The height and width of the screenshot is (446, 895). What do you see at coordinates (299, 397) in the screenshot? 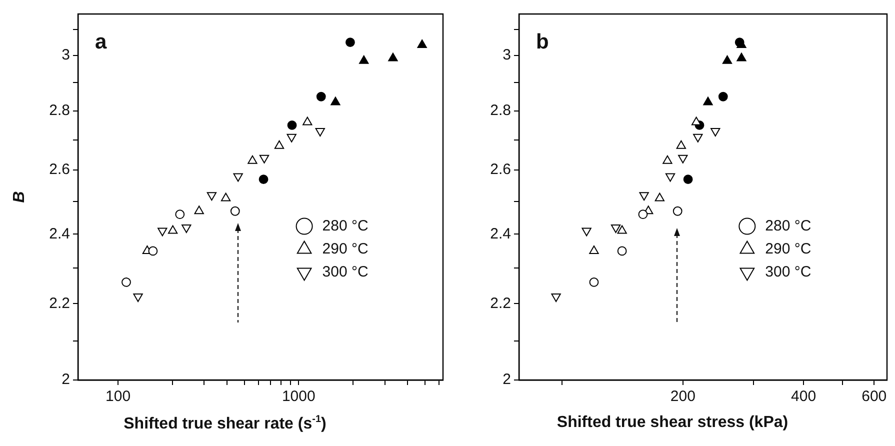
I see `x-tick-label: 1000` at bounding box center [299, 397].